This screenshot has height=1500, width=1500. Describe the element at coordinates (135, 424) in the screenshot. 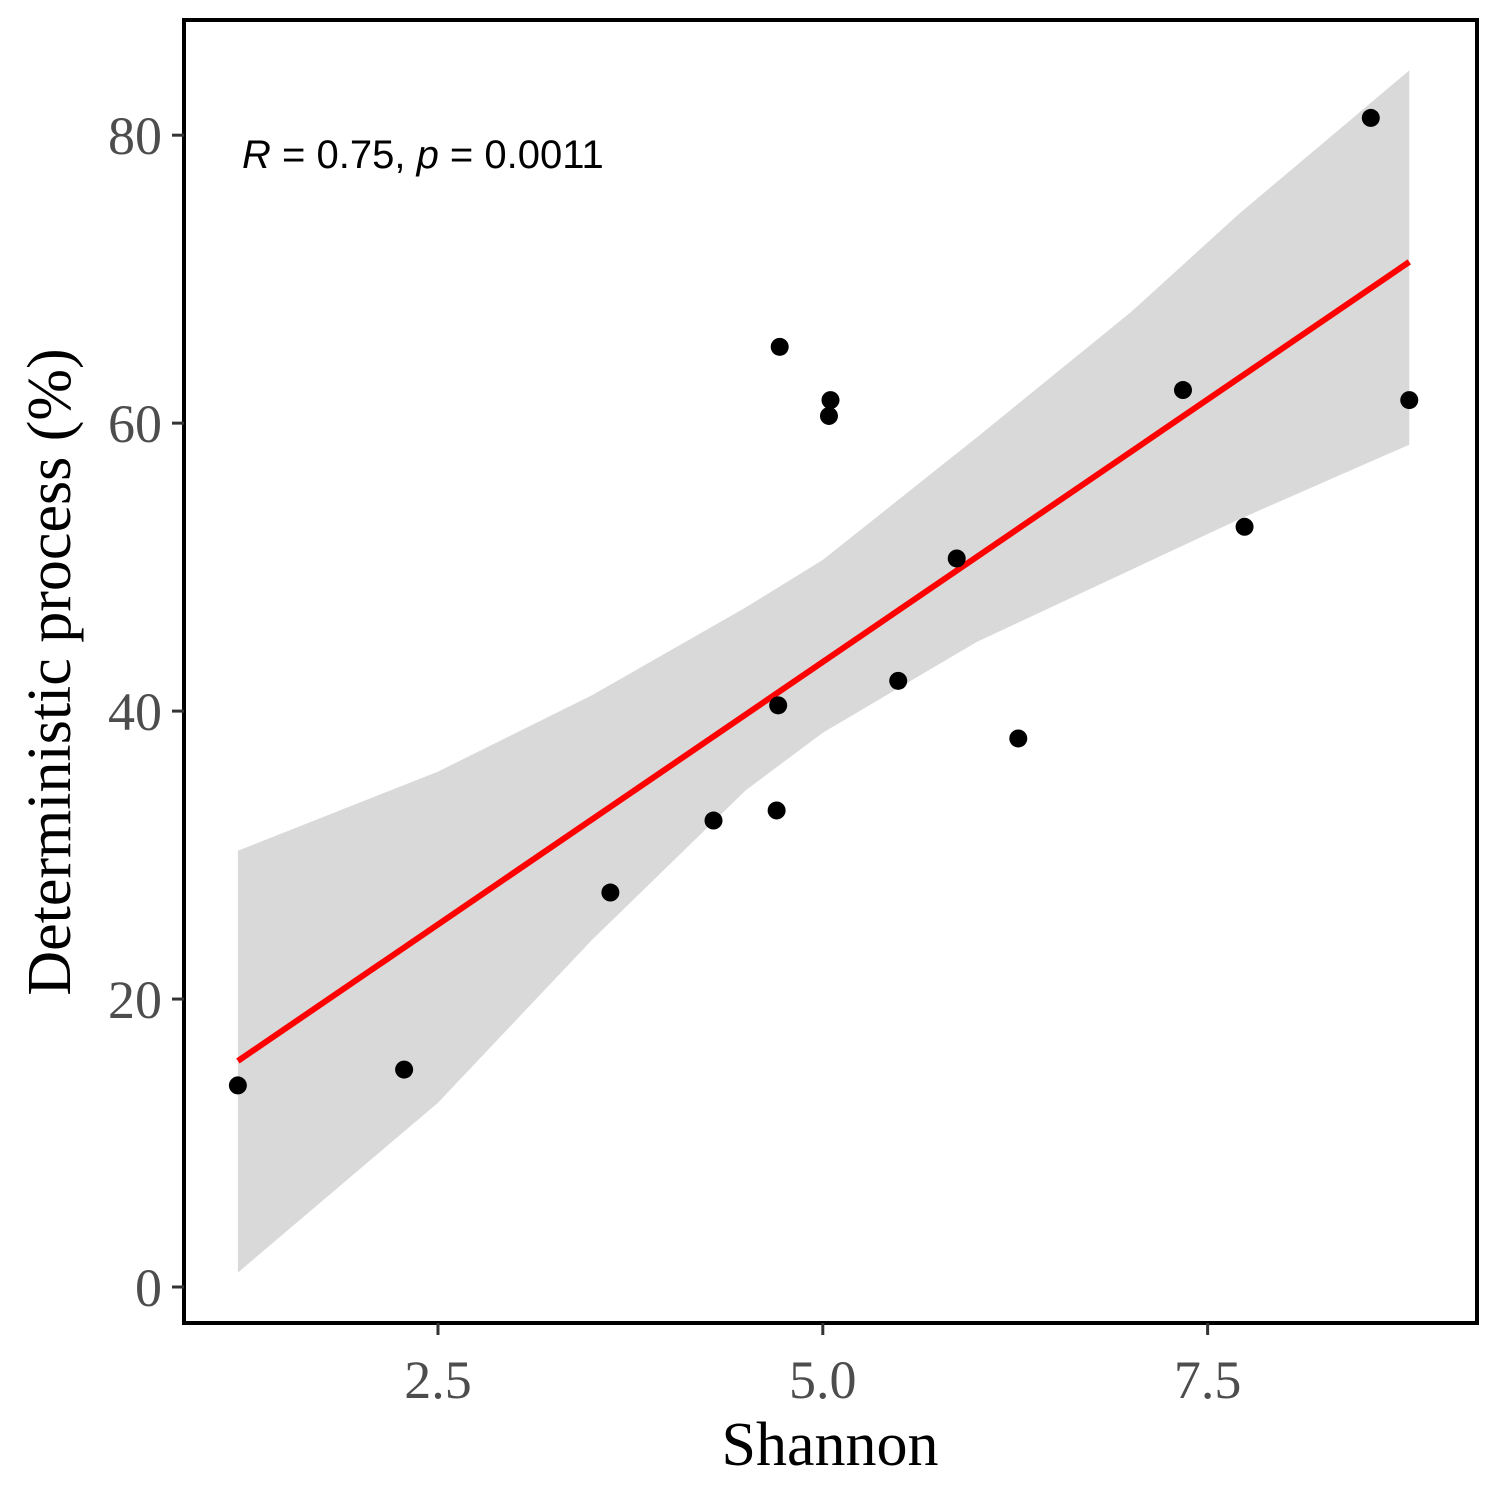

I see `y-tick-label: 60` at that location.